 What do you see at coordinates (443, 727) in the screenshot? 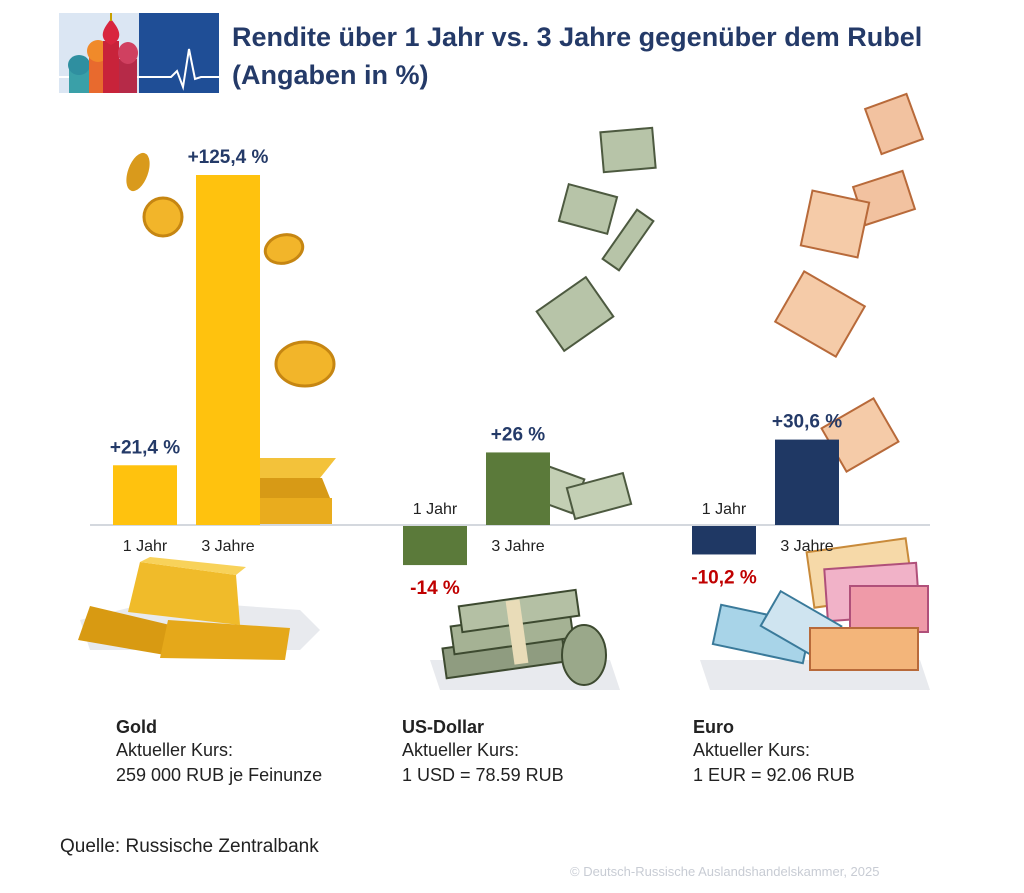
I see `asset-name: US-Dollar` at bounding box center [443, 727].